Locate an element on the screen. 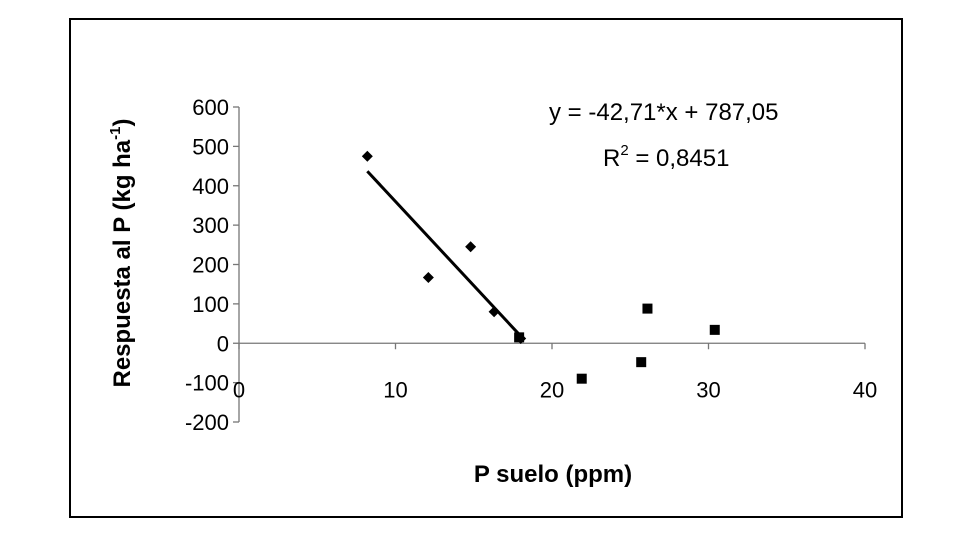  x-tick-label: 40 is located at coordinates (865, 389).